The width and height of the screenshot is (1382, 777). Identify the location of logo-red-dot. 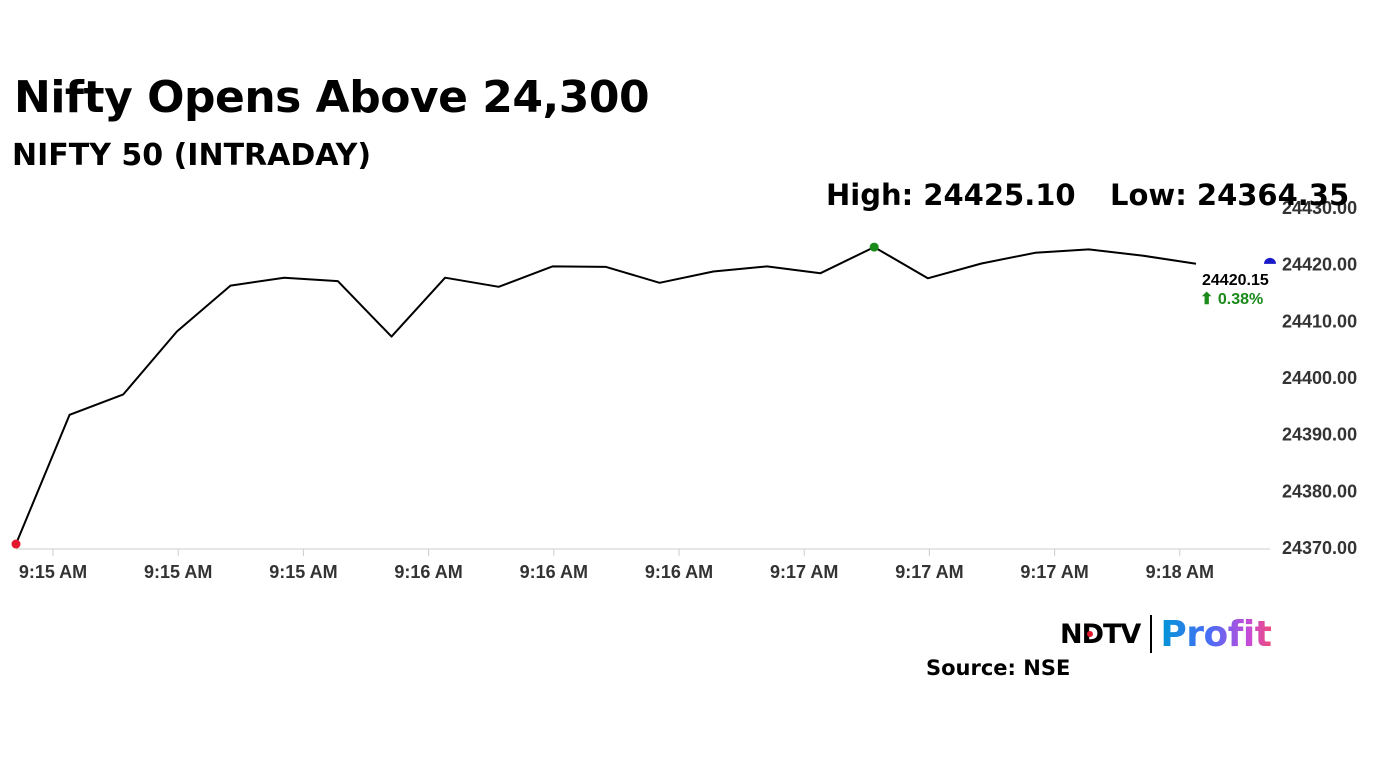
(1090, 634).